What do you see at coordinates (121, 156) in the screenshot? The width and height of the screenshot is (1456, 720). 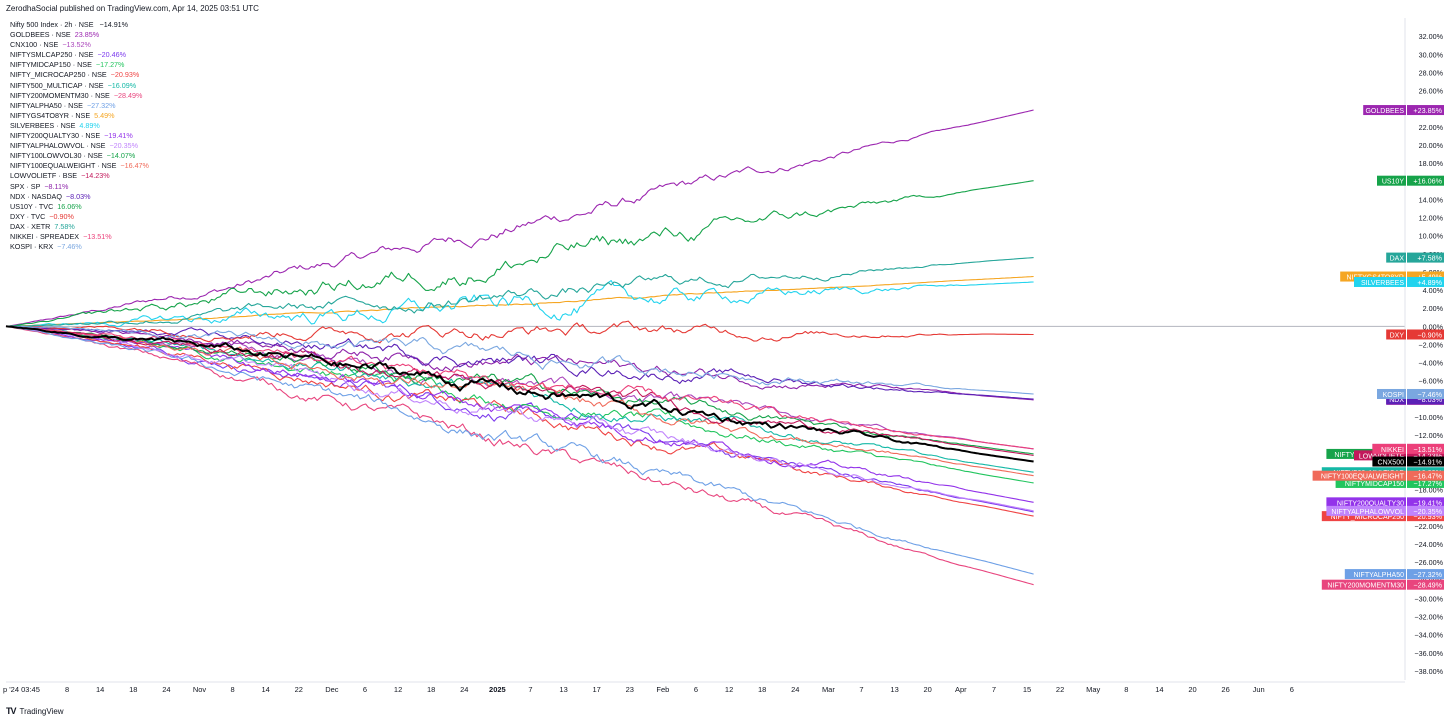 I see `legend-series-value: −14.07%` at bounding box center [121, 156].